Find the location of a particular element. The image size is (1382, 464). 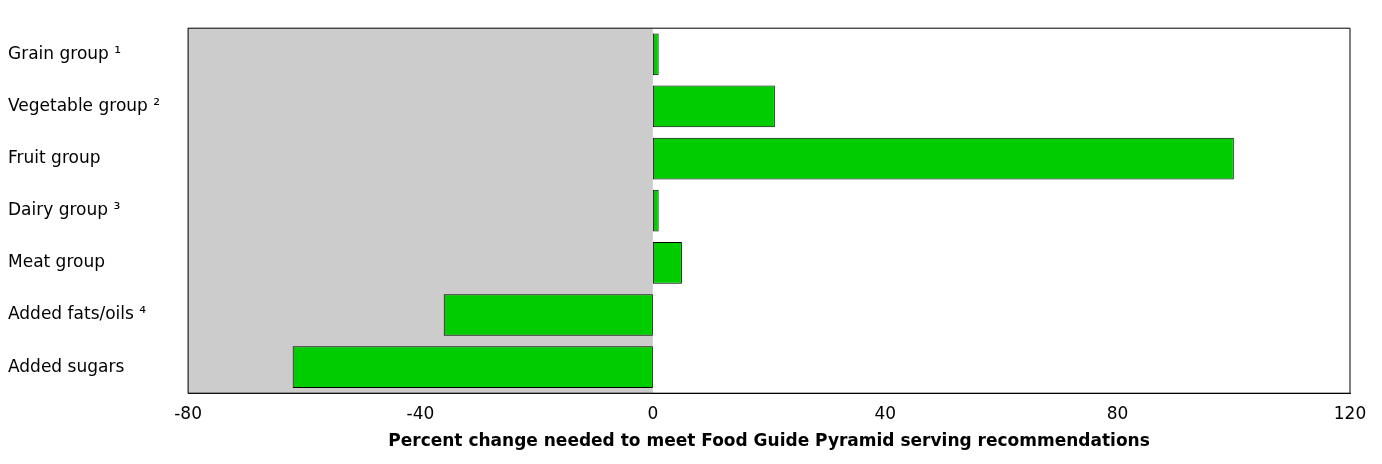

y-tick-label: Vegetable group ² is located at coordinates (84, 104).